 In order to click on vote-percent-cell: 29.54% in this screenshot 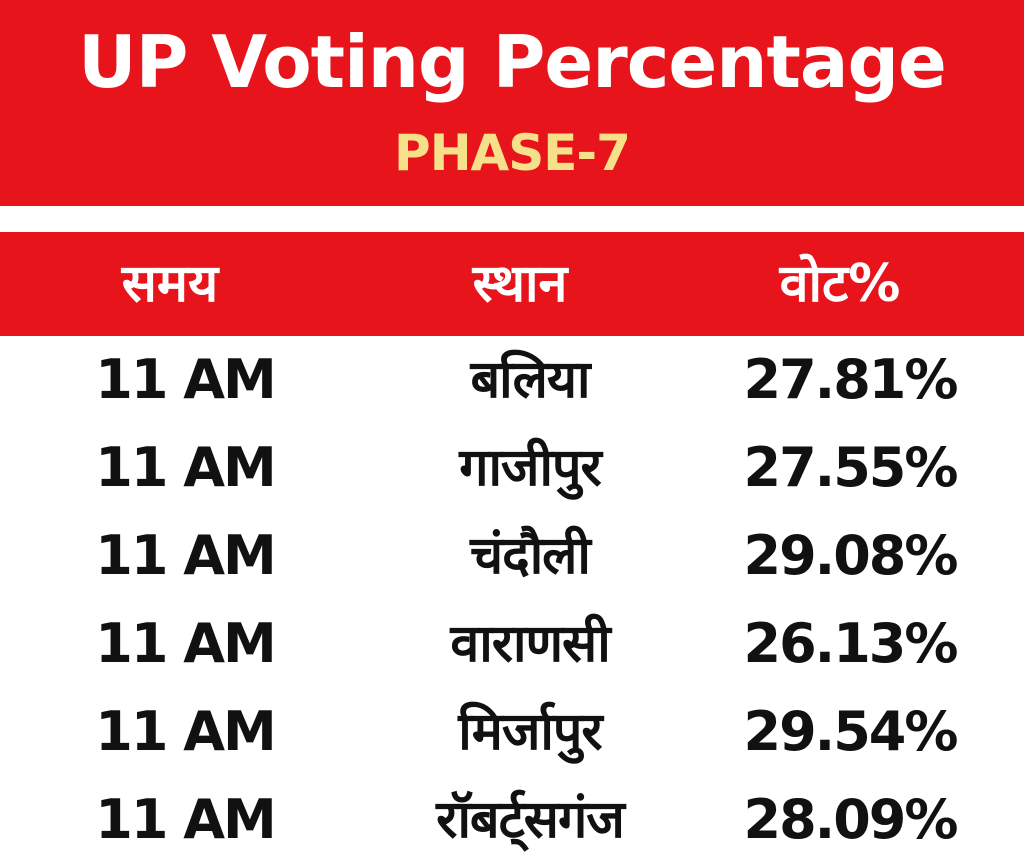, I will do `click(851, 731)`.